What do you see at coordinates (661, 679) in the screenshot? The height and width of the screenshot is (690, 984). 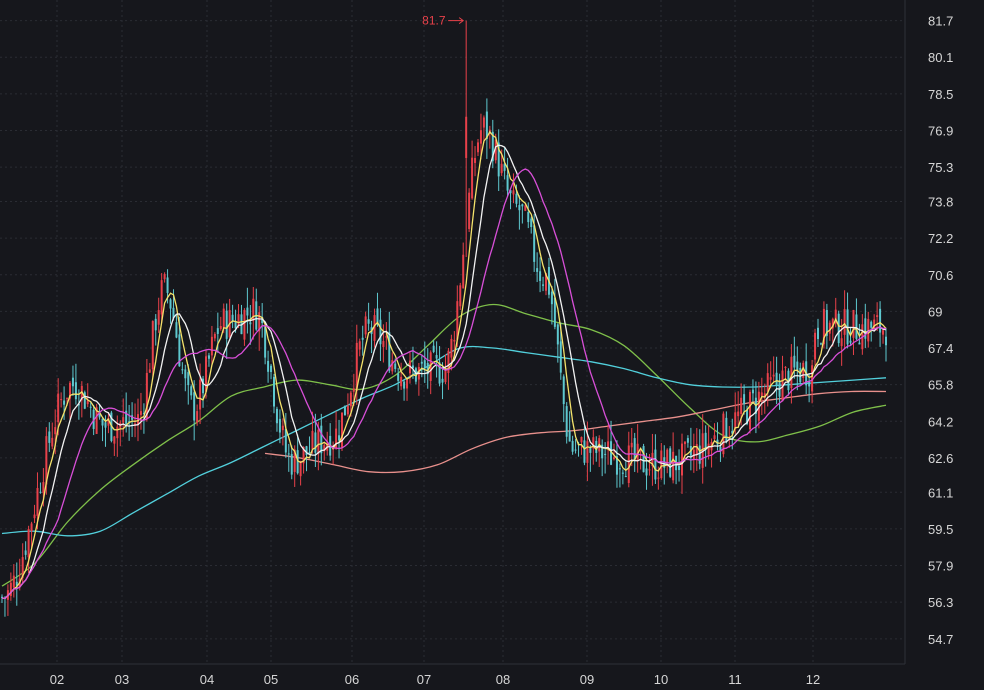 I see `x-tick-label: 10` at bounding box center [661, 679].